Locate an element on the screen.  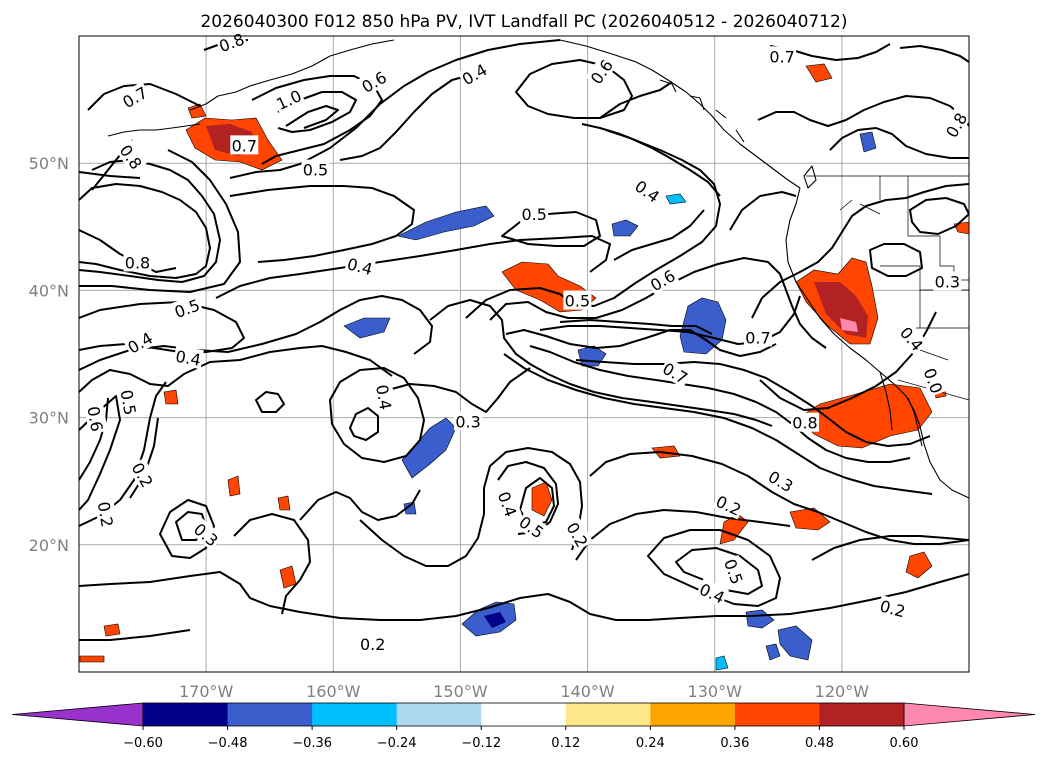
contour-label: 0.2 is located at coordinates (893, 608).